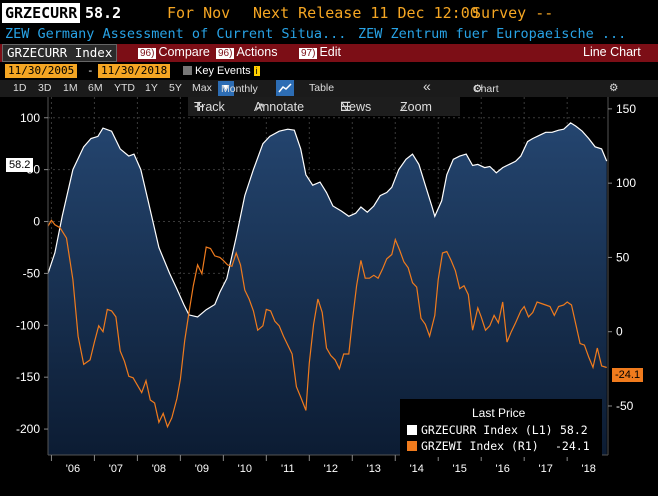  Describe the element at coordinates (331, 469) in the screenshot. I see `x-tick-label: '12` at that location.